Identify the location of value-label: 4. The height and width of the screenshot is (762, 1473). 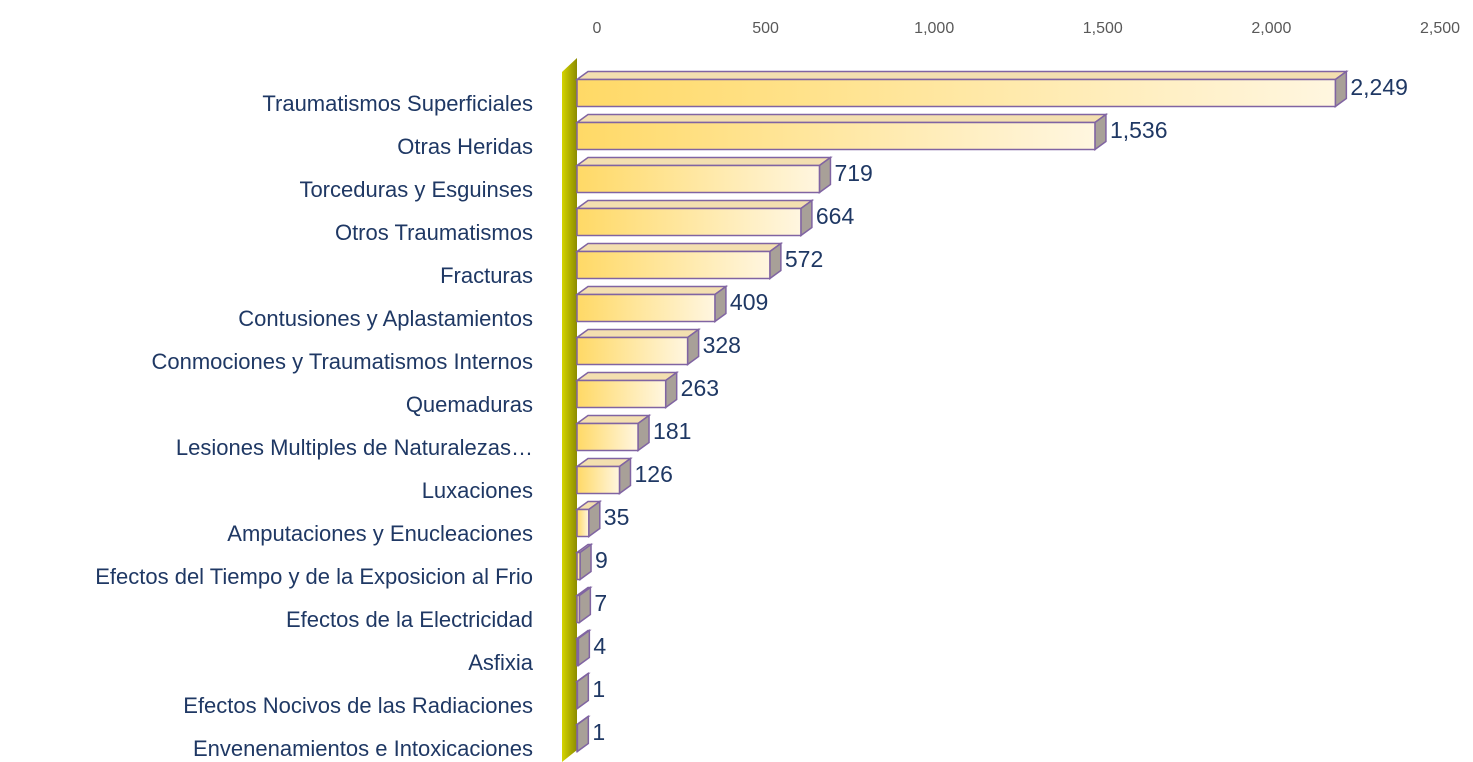
(599, 646).